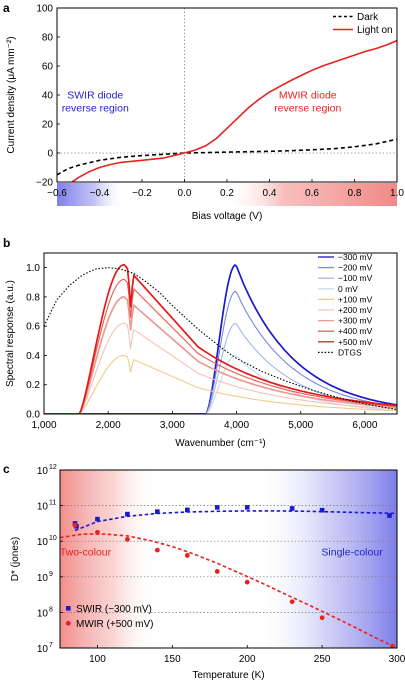 This screenshot has height=685, width=405. Describe the element at coordinates (355, 310) in the screenshot. I see `legend-label: +200 mV` at that location.